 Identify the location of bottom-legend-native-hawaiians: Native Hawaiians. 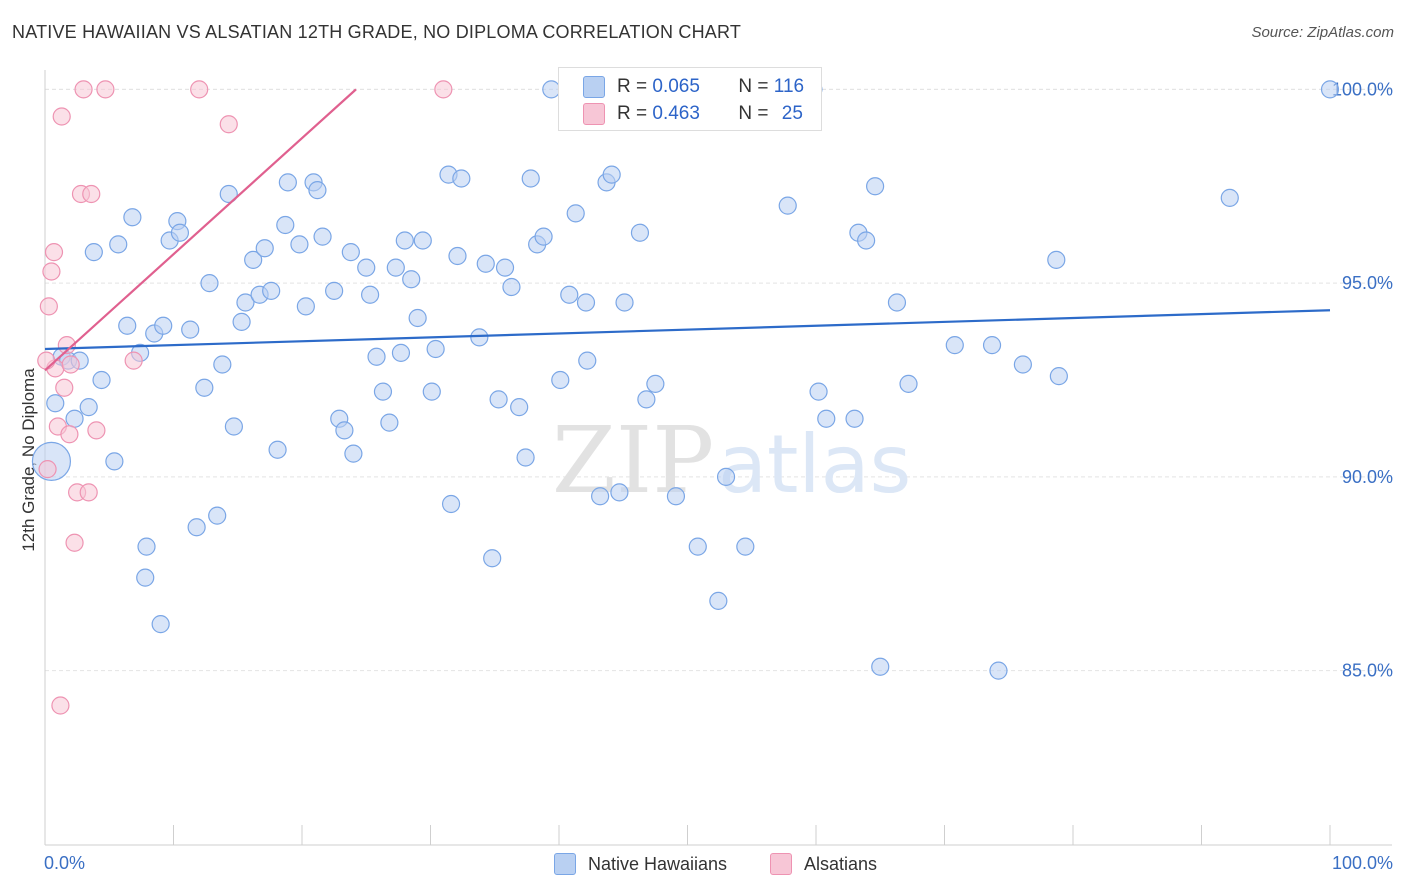
(640, 864).